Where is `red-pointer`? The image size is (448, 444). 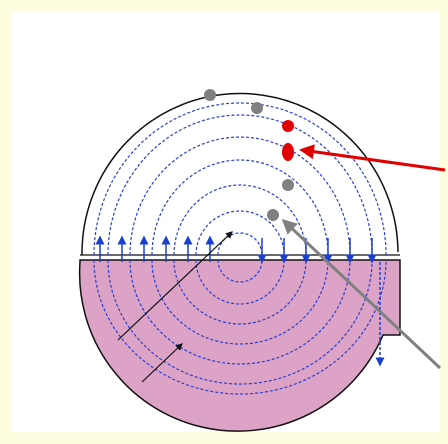
red-pointer is located at coordinates (372, 158).